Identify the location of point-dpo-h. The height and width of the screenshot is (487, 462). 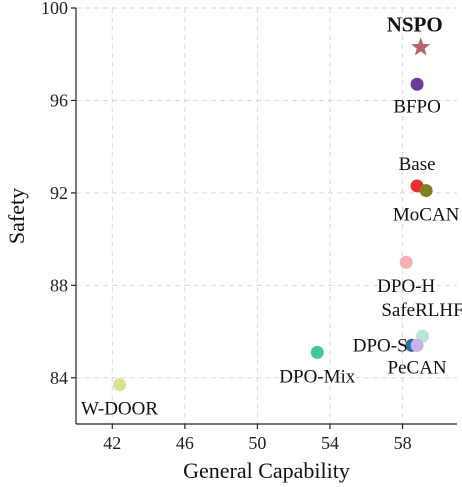
(406, 262).